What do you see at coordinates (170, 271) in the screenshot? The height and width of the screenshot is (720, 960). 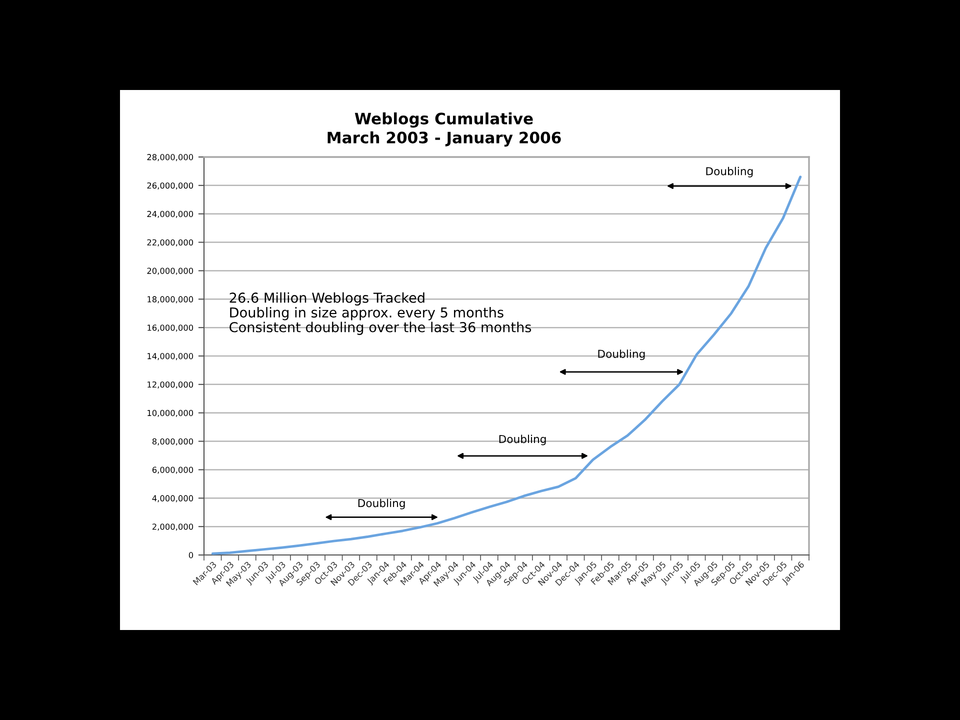 I see `y-tick-label: 20,000,000` at bounding box center [170, 271].